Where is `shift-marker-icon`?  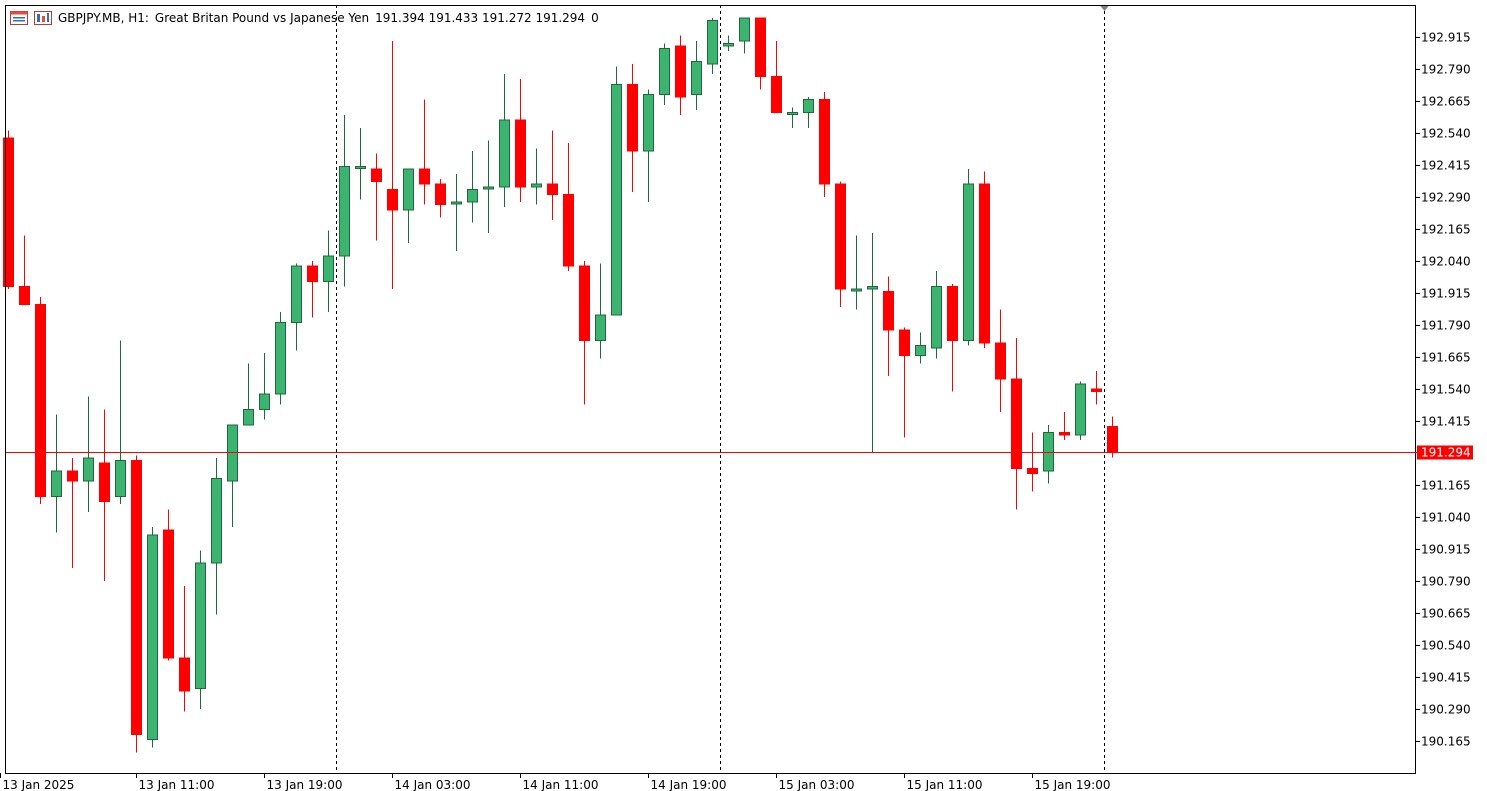
shift-marker-icon is located at coordinates (1104, 8).